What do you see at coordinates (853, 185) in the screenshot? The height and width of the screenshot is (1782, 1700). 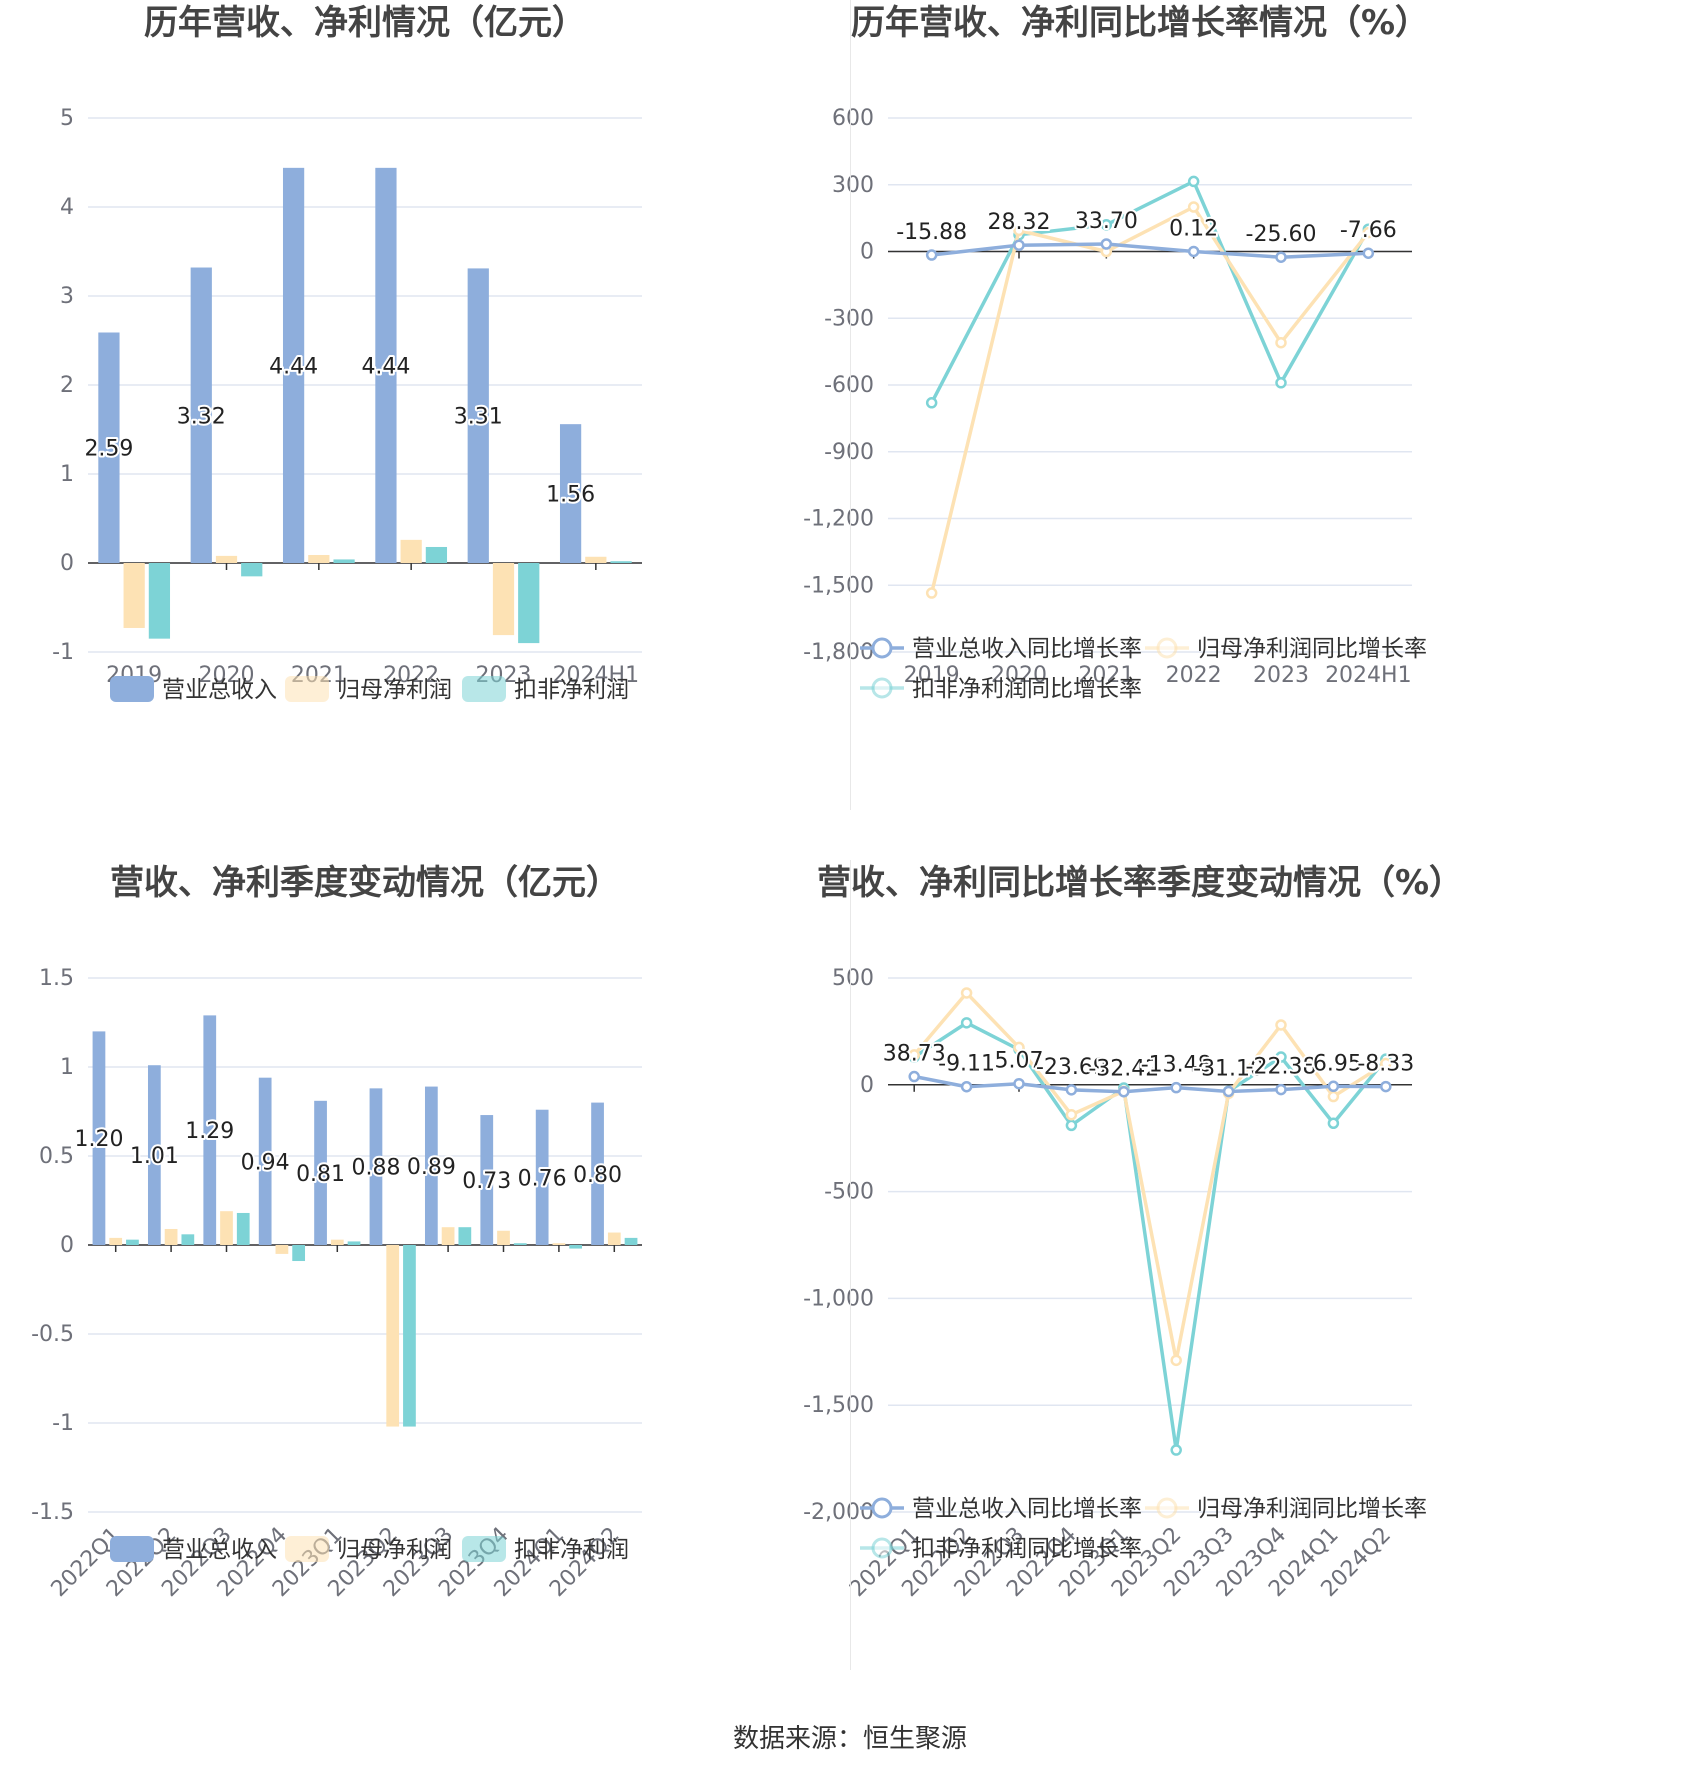 I see `y-tick-label: 300` at bounding box center [853, 185].